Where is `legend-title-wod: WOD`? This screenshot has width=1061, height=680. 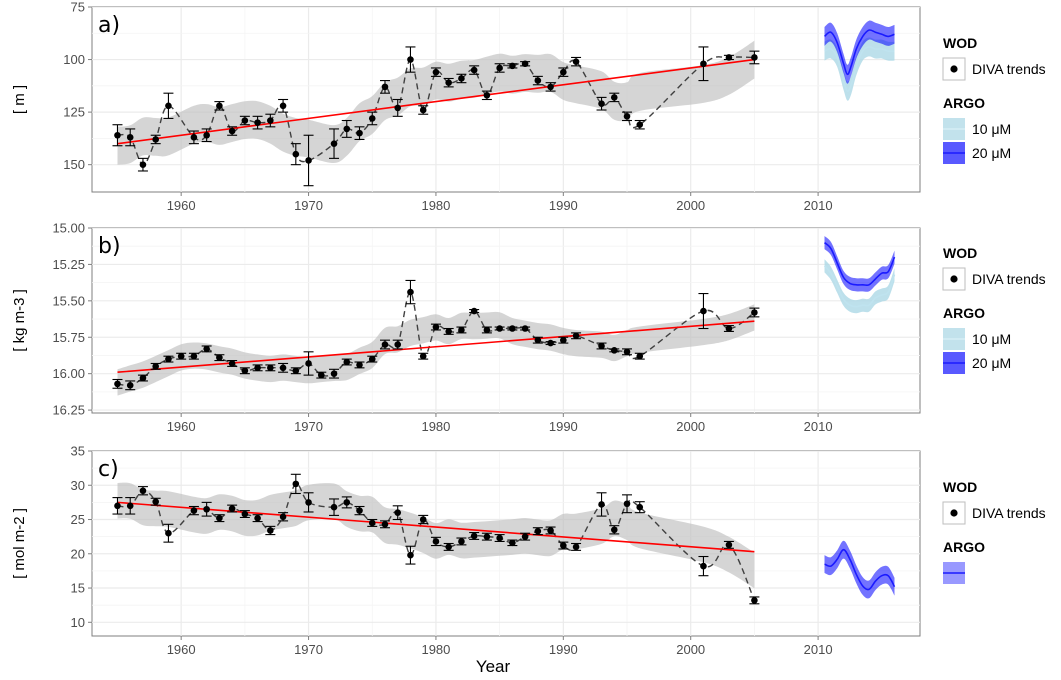
legend-title-wod: WOD is located at coordinates (960, 43).